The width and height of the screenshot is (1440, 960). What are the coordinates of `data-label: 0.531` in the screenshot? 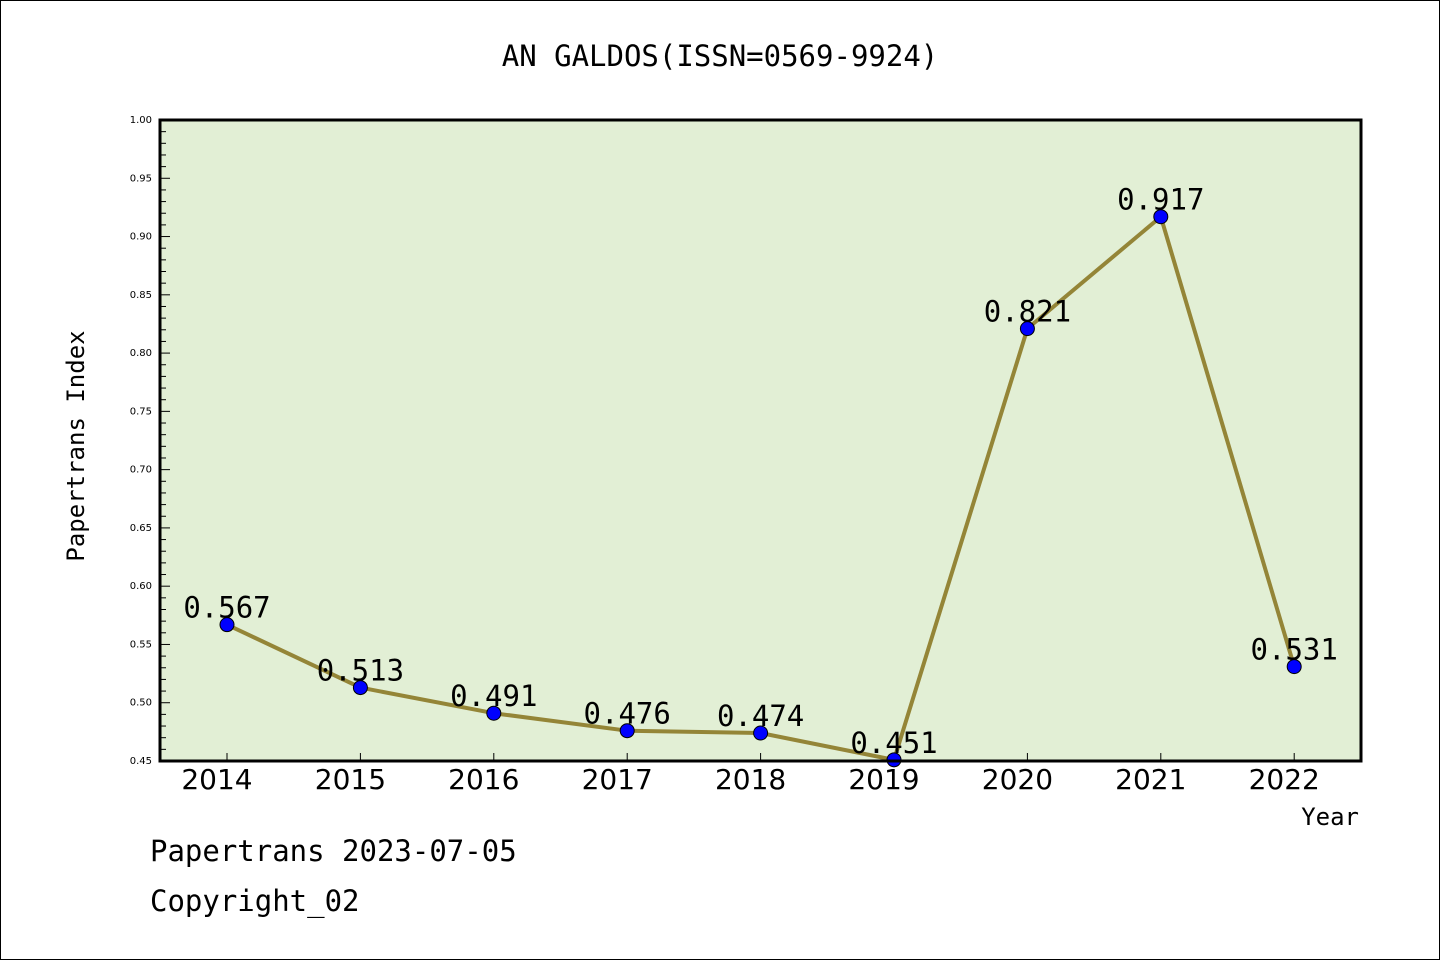 It's located at (1294, 650).